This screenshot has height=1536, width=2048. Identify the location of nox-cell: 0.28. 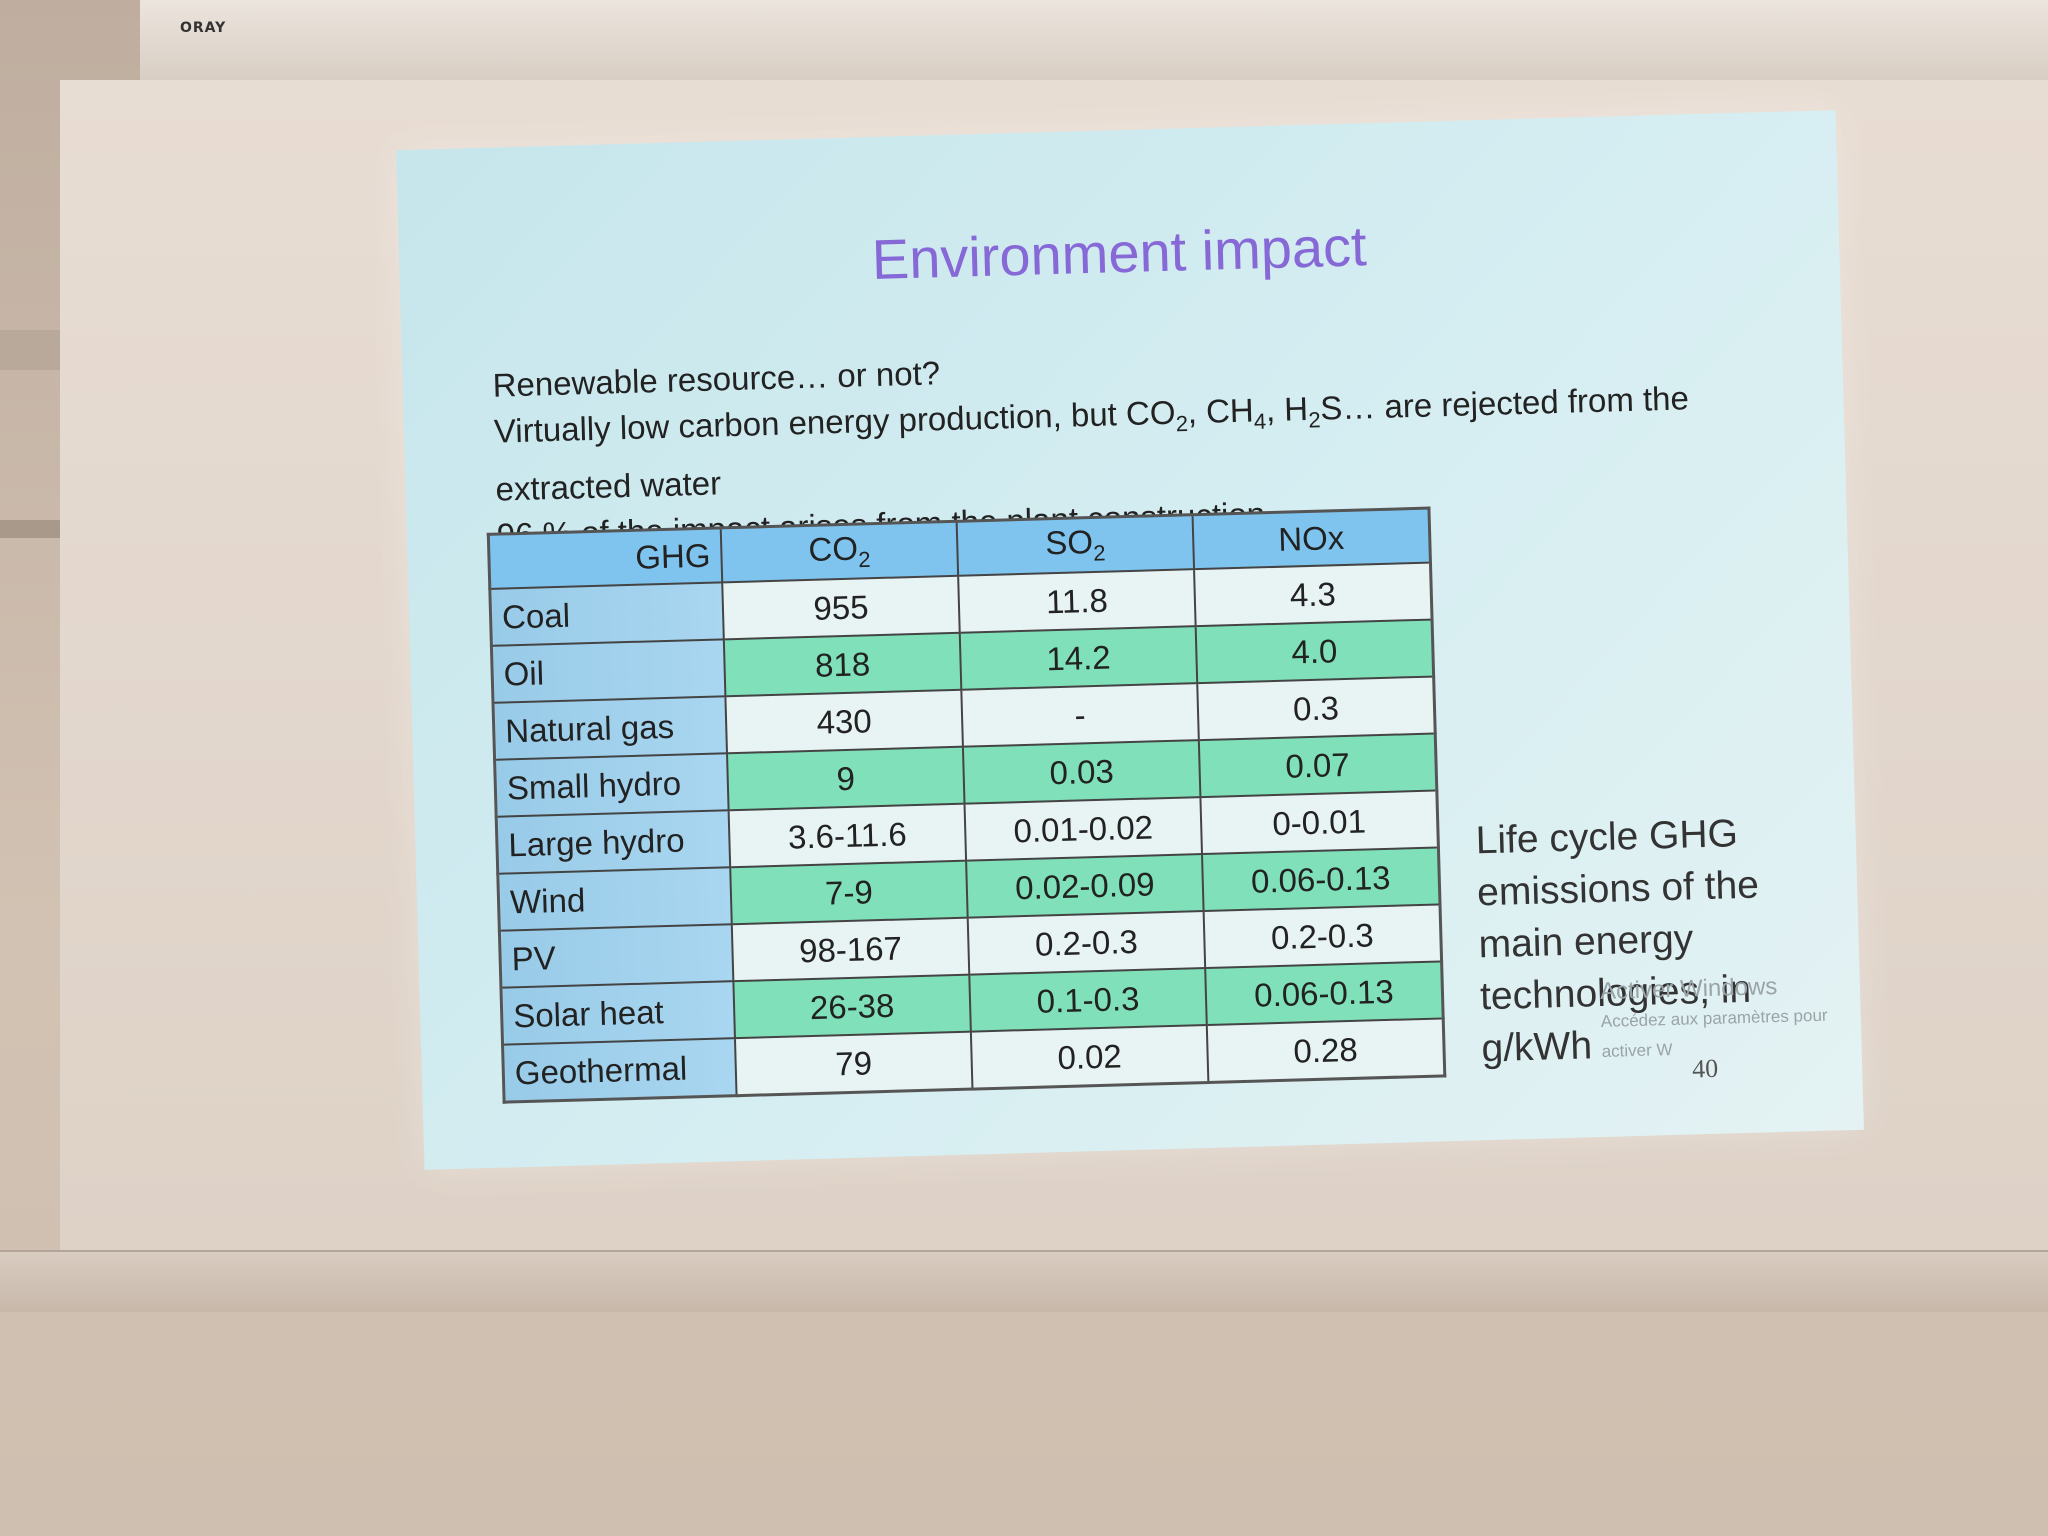
(1325, 1050).